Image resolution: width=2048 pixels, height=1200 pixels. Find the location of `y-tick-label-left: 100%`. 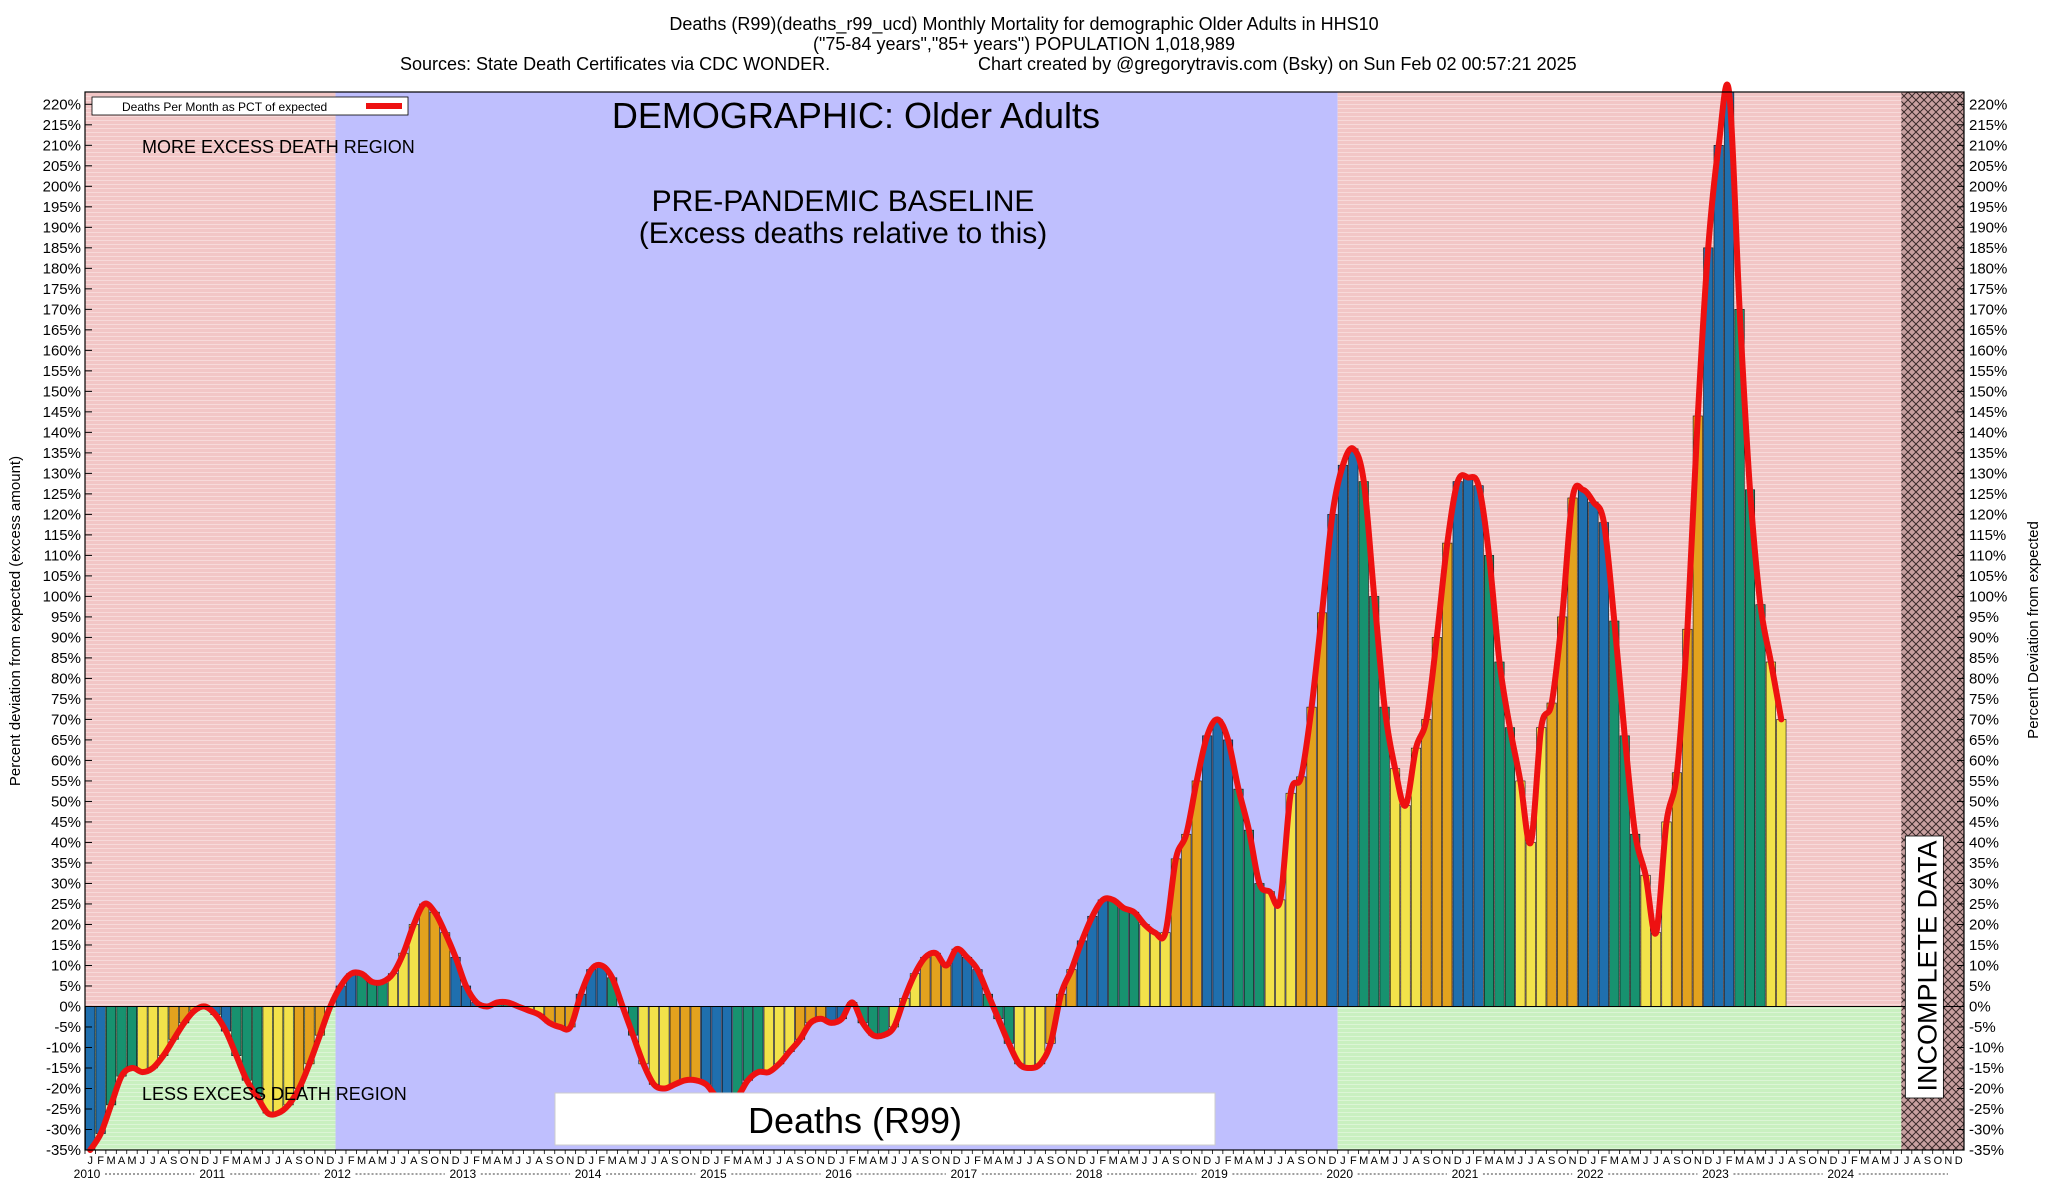

y-tick-label-left: 100% is located at coordinates (62, 596).